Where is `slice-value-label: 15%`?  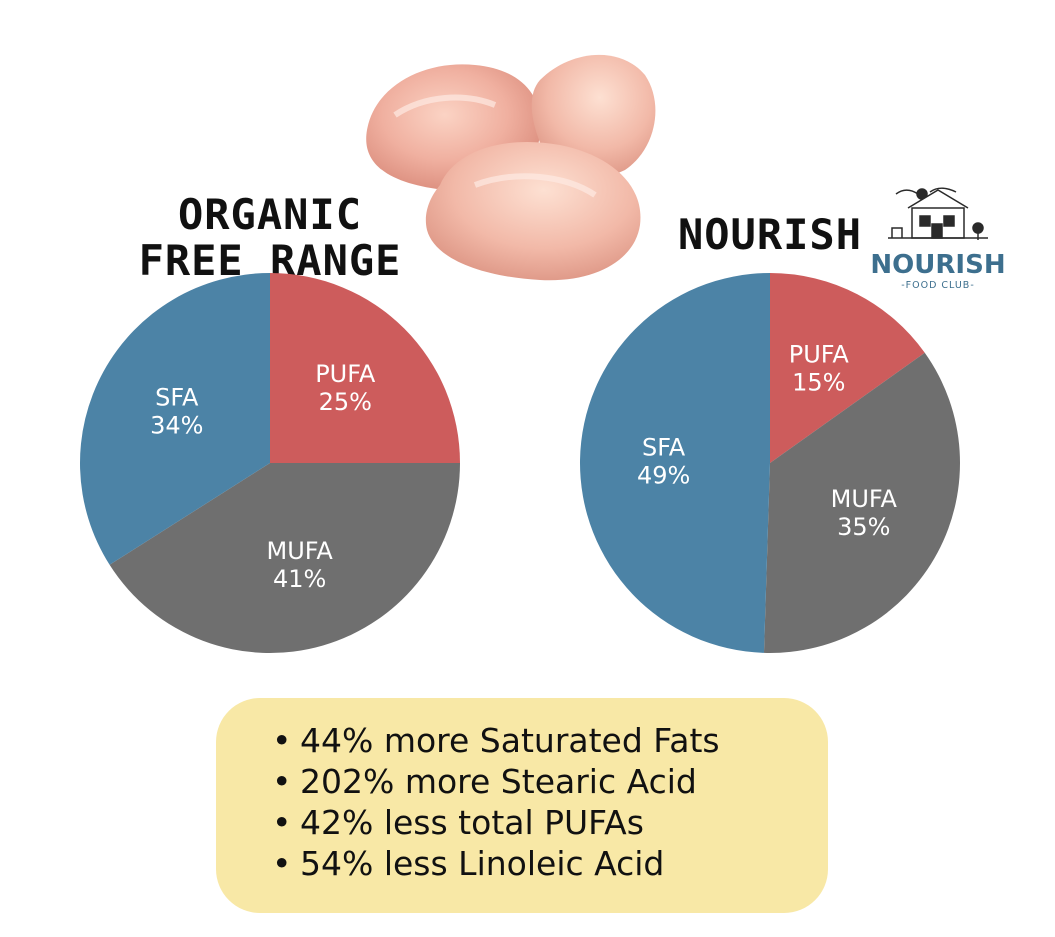
slice-value-label: 15% is located at coordinates (818, 382).